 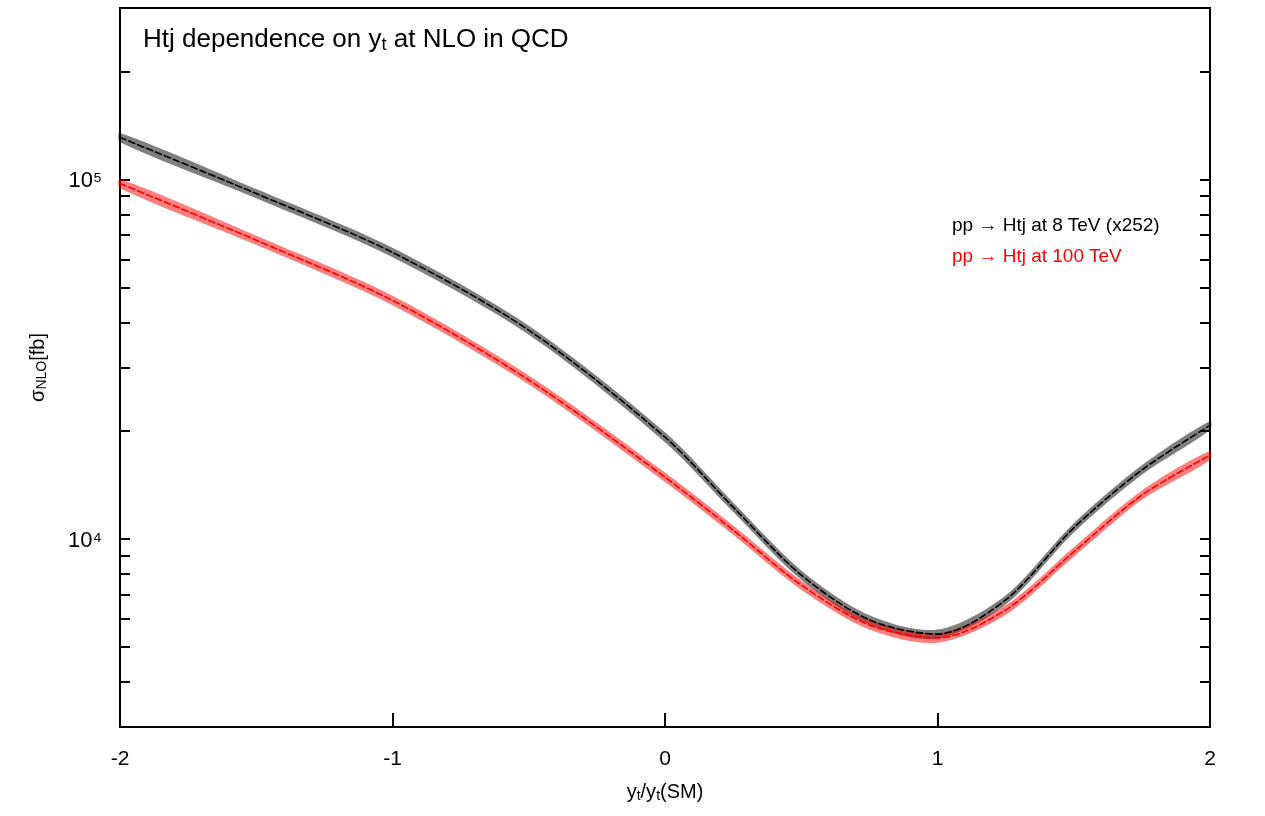 I want to click on y-tick-label: 10⁴, so click(x=85, y=539).